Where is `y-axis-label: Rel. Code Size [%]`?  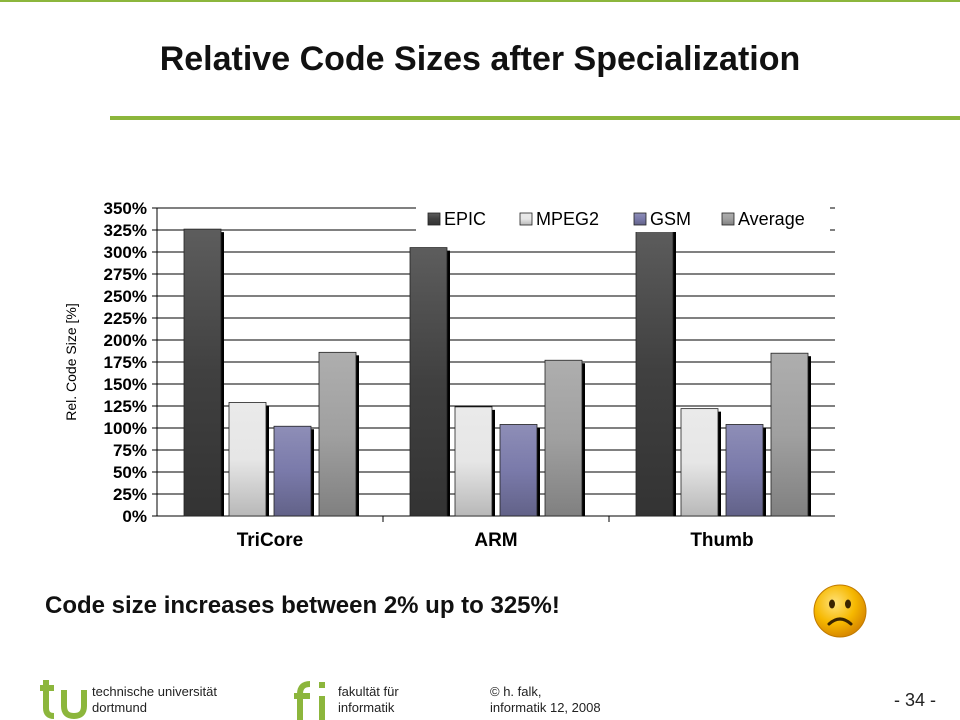
y-axis-label: Rel. Code Size [%] is located at coordinates (71, 362).